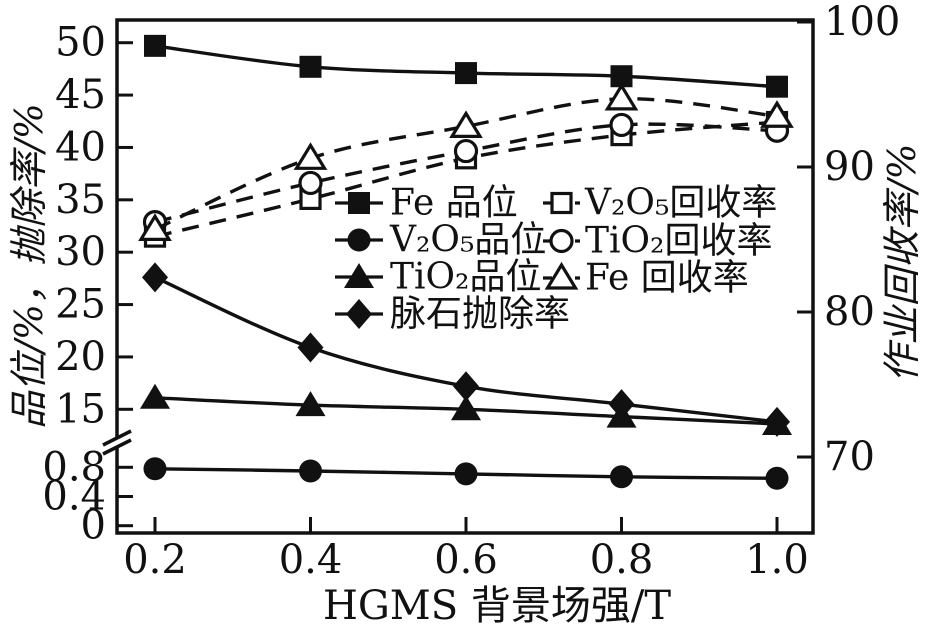 The width and height of the screenshot is (945, 633). What do you see at coordinates (849, 457) in the screenshot?
I see `y-right-tick-label: 70` at bounding box center [849, 457].